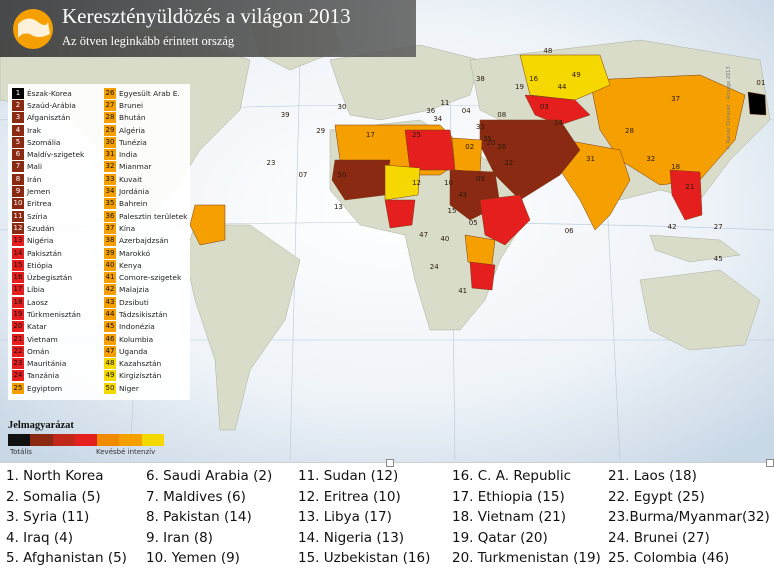 The height and width of the screenshot is (581, 774). Describe the element at coordinates (48, 118) in the screenshot. I see `legend-entry: 3 Afganisztán` at that location.